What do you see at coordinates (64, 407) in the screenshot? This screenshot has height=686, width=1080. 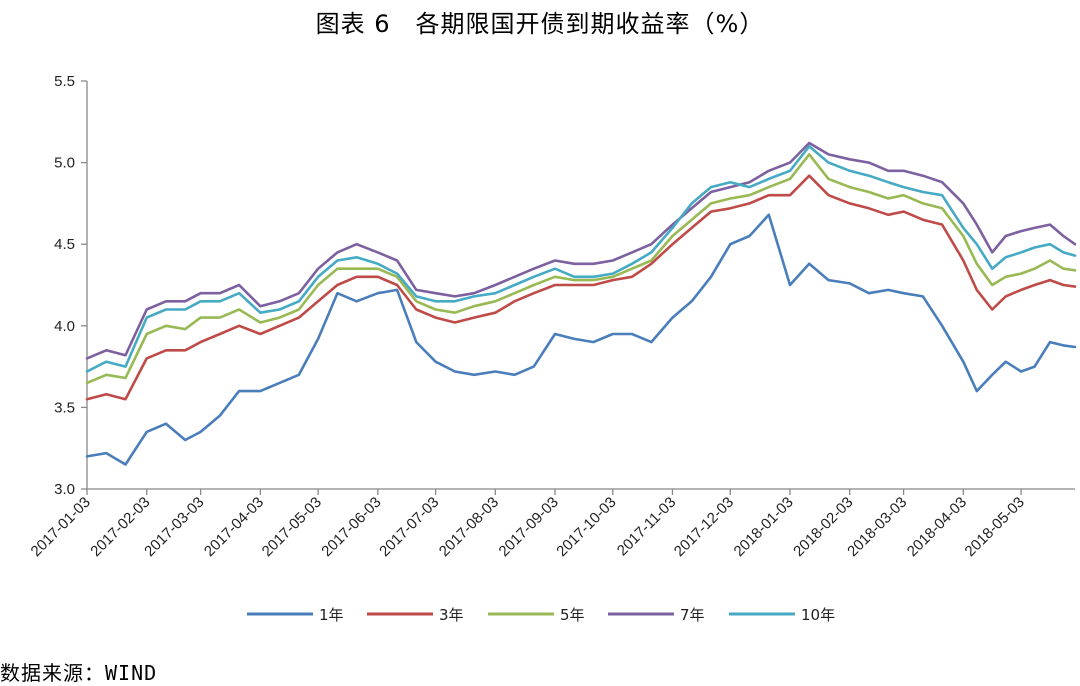 I see `y-tick-label: 3.5` at bounding box center [64, 407].